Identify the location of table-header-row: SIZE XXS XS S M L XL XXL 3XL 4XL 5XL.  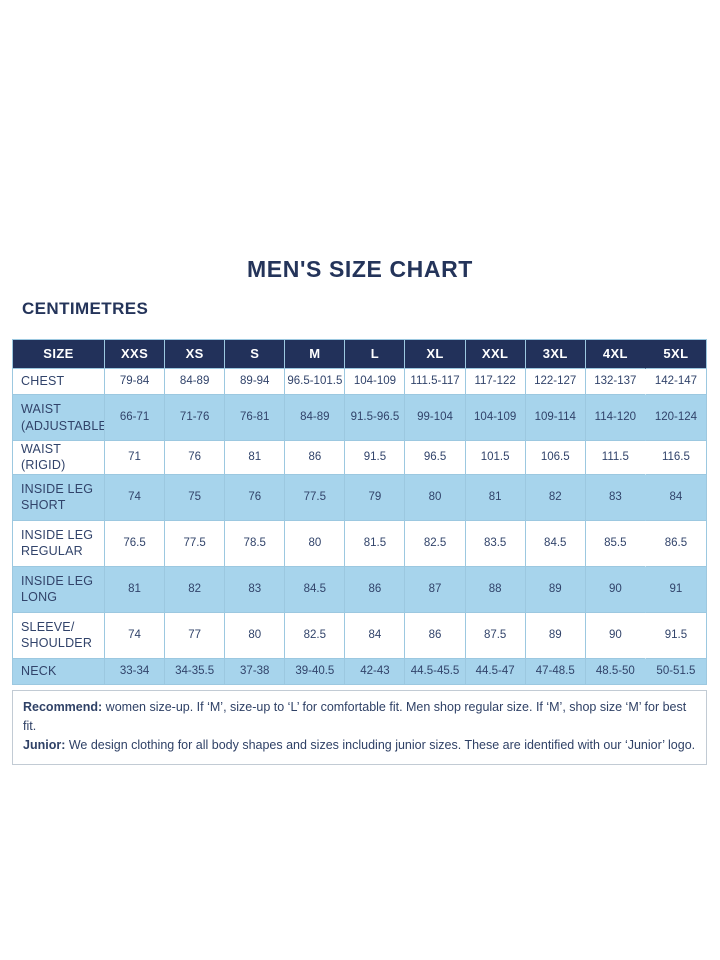
(359, 354).